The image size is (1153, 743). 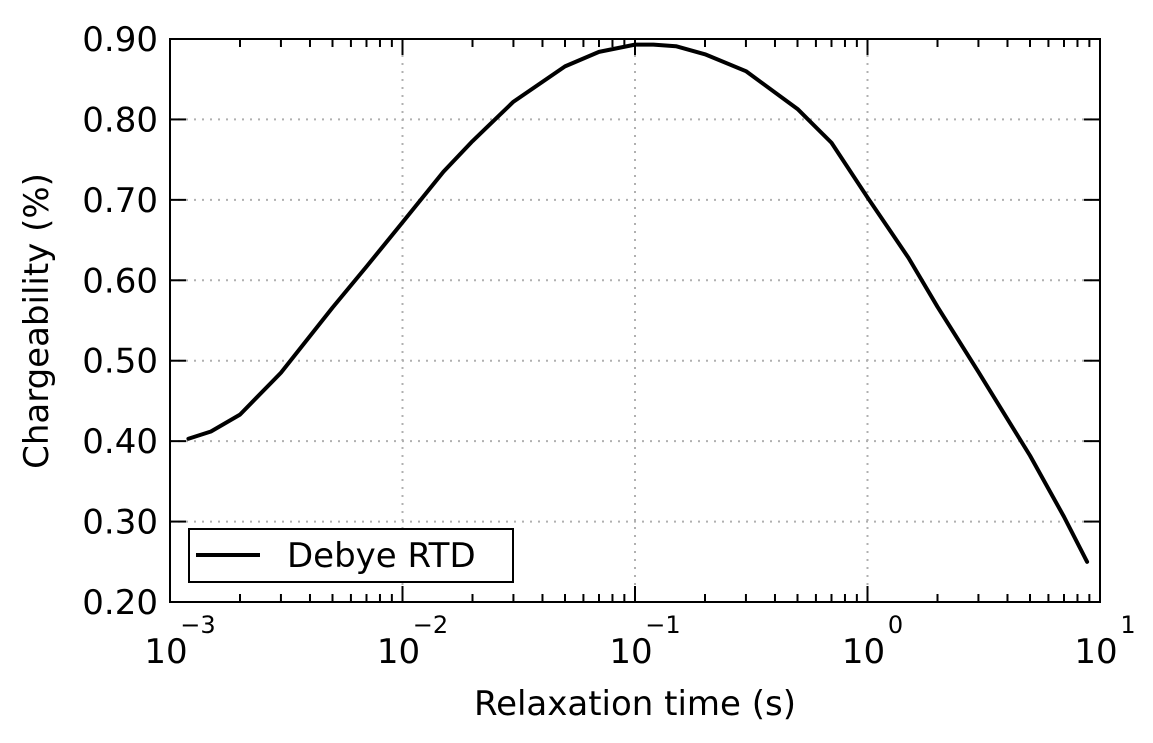 What do you see at coordinates (895, 625) in the screenshot?
I see `x-tick-exponent: 0` at bounding box center [895, 625].